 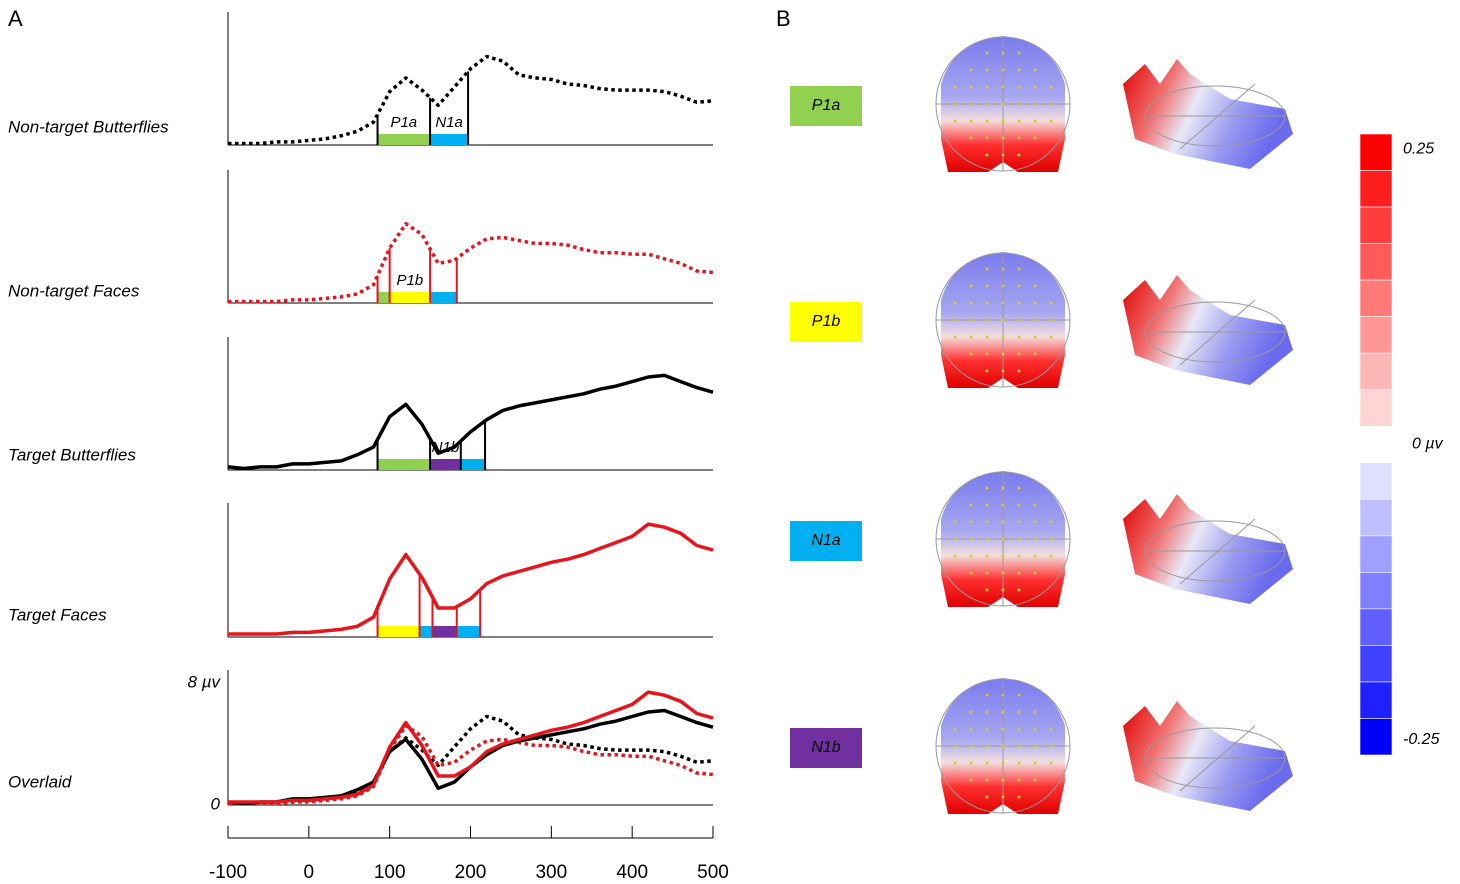 What do you see at coordinates (309, 872) in the screenshot?
I see `x-tick-label: 0` at bounding box center [309, 872].